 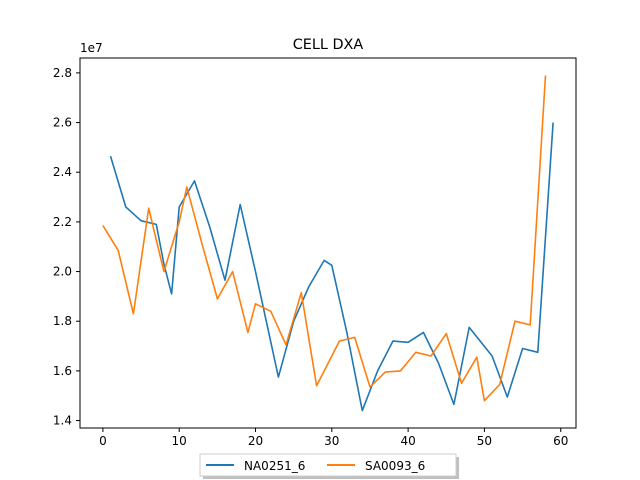 What do you see at coordinates (62, 321) in the screenshot?
I see `y-tick-label: 1.8` at bounding box center [62, 321].